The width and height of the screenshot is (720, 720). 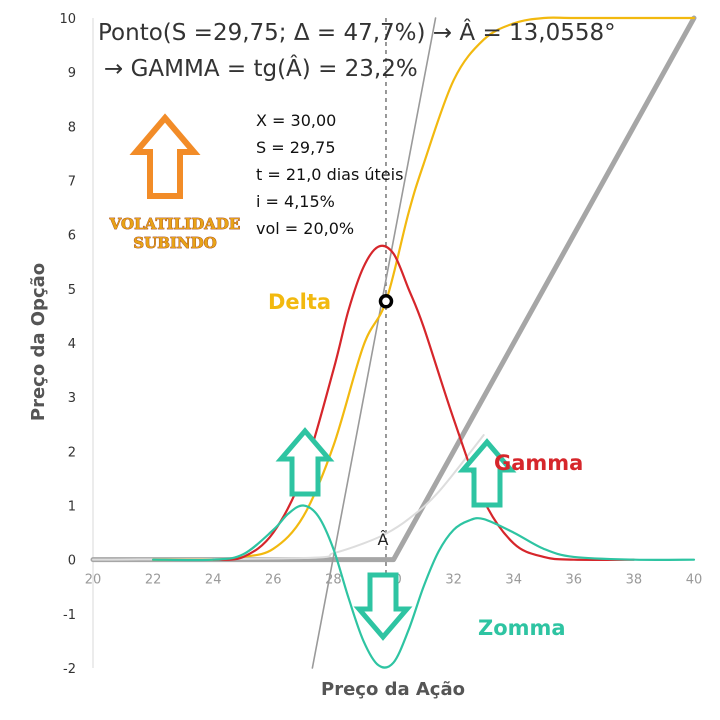 I want to click on point-markers, so click(x=386, y=301).